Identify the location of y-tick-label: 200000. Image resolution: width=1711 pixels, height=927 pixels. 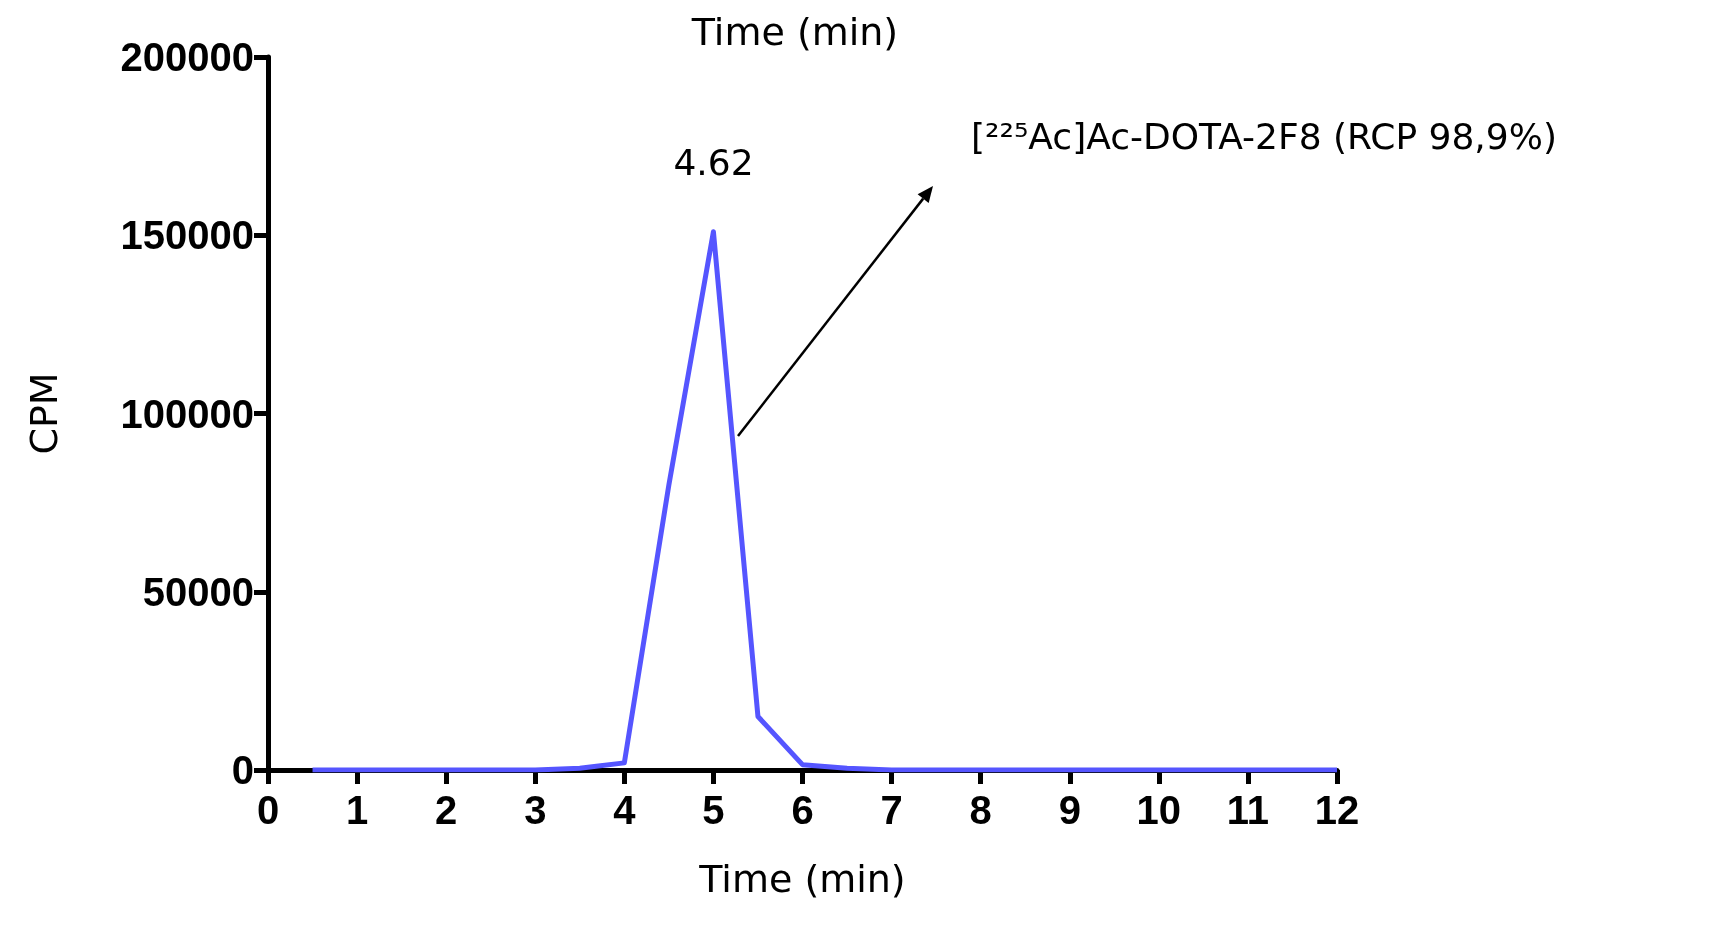
(187, 57).